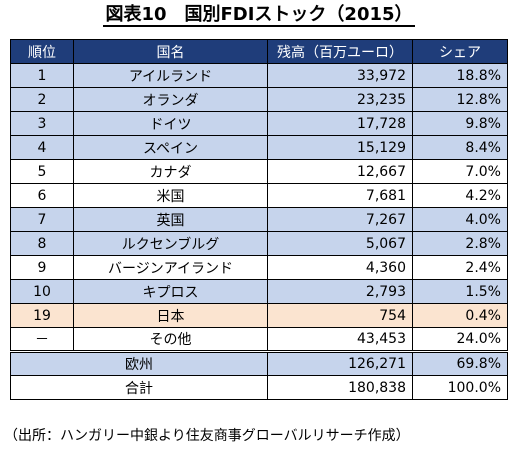 The width and height of the screenshot is (518, 453). I want to click on summary-row-europe: 欧州 126,271 69.8%, so click(259, 363).